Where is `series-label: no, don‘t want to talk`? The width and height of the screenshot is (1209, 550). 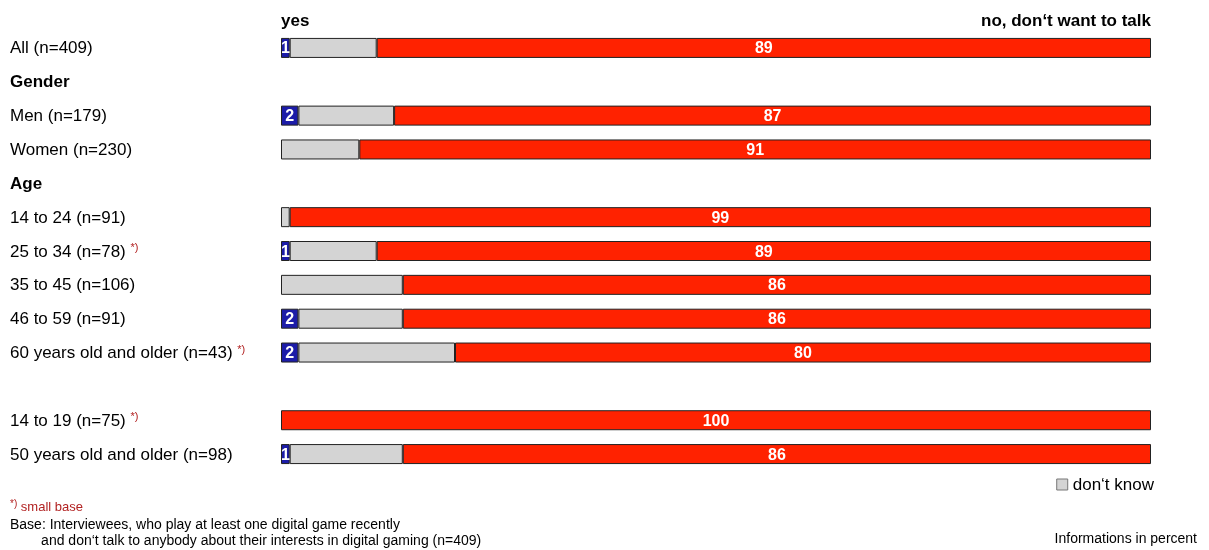 series-label: no, don‘t want to talk is located at coordinates (1066, 20).